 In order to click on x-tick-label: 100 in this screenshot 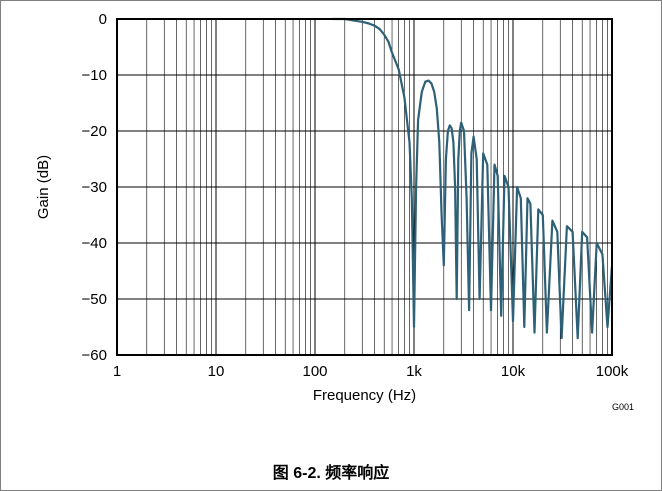, I will do `click(314, 371)`.